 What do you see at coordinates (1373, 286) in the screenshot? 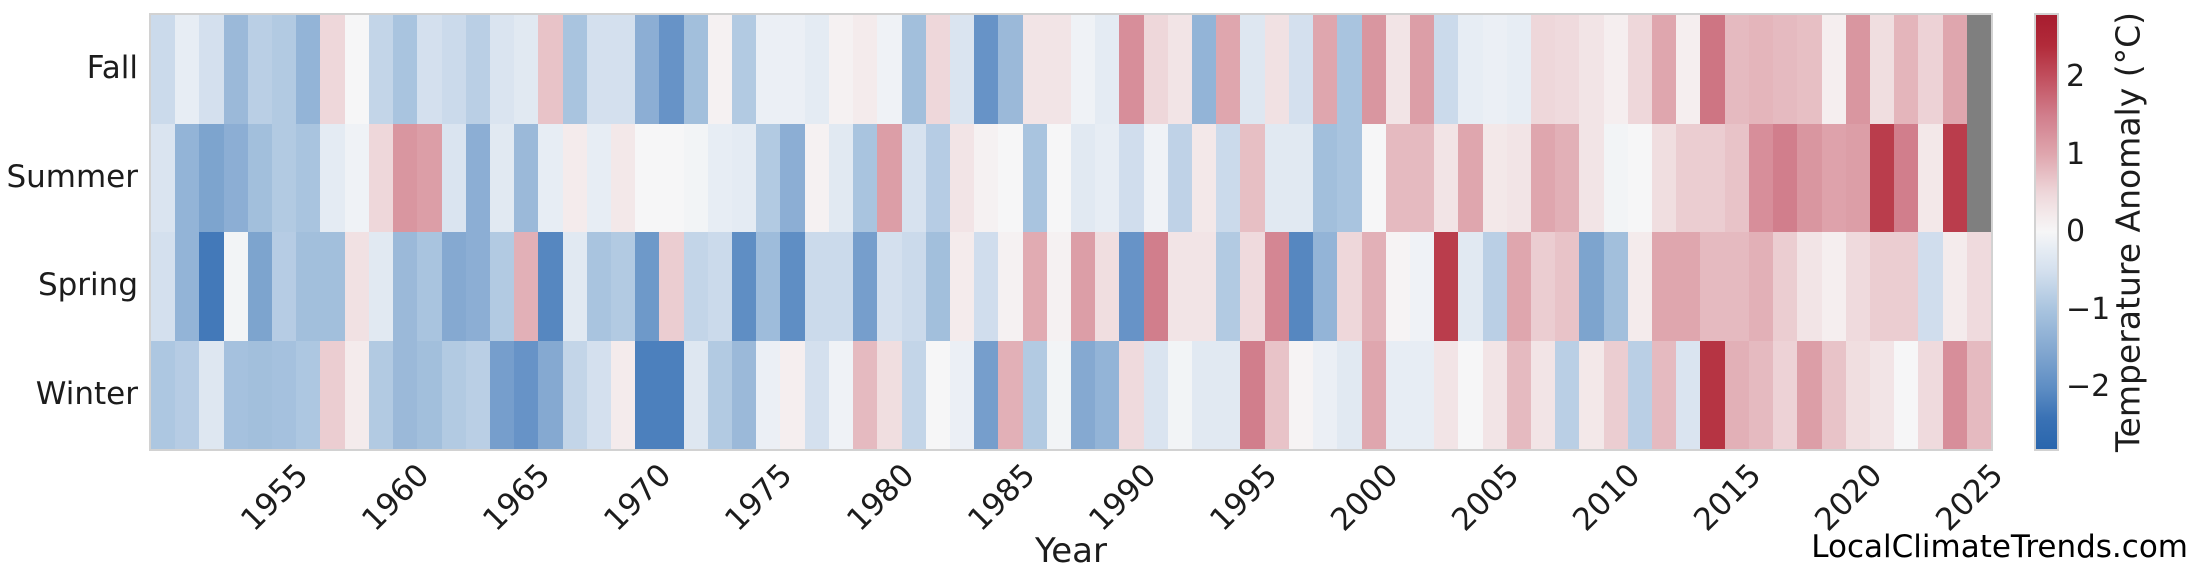
I see `heatmap-cell-spring-2000` at bounding box center [1373, 286].